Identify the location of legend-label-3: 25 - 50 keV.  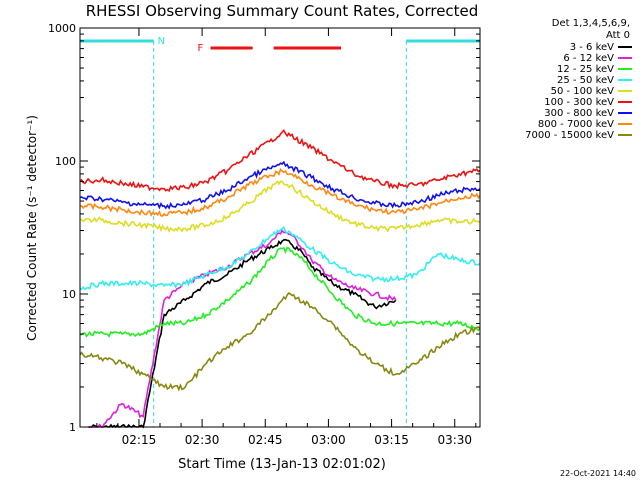
(585, 80).